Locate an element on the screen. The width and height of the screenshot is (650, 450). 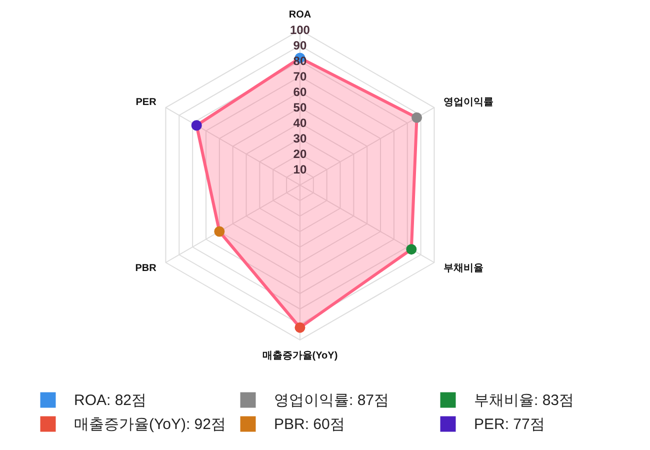
y-tick-label: 60 is located at coordinates (300, 92).